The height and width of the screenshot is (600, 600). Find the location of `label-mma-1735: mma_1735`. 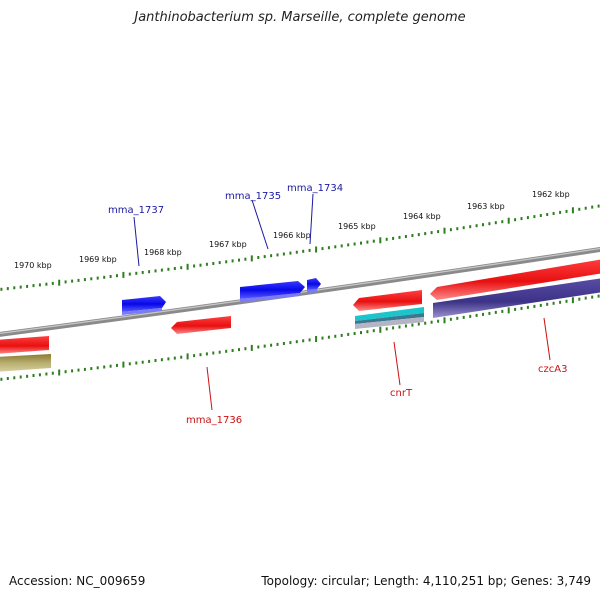

label-mma-1735: mma_1735 is located at coordinates (253, 196).